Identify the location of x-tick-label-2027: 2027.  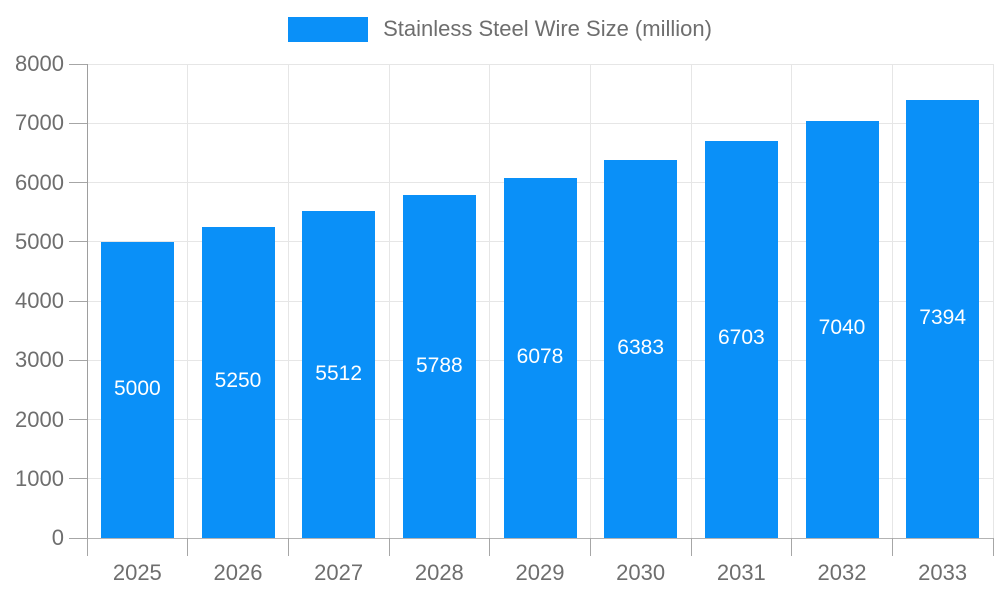
(339, 572).